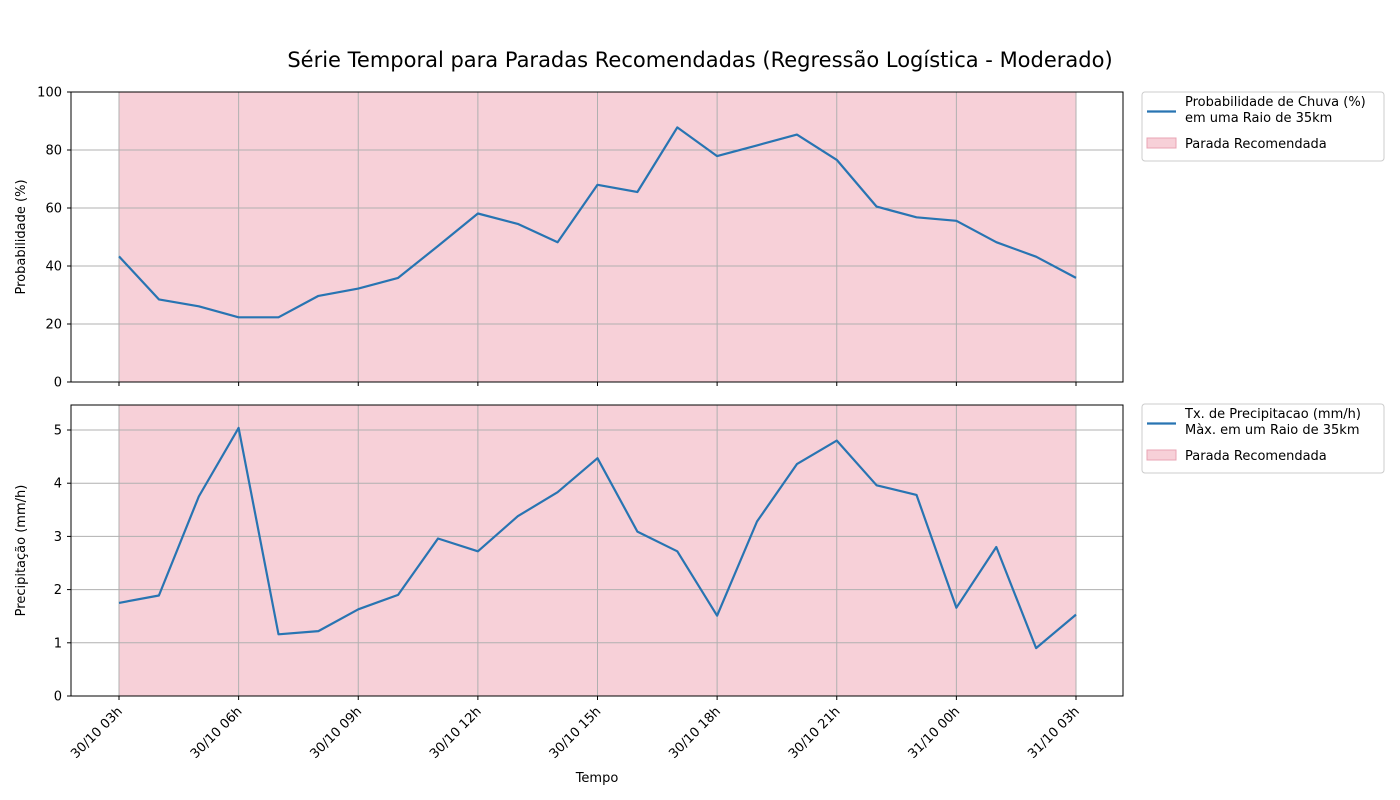 The image size is (1400, 800). Describe the element at coordinates (1272, 414) in the screenshot. I see `legend-series-label: Tx. de Precipitacao (mm/h)` at that location.